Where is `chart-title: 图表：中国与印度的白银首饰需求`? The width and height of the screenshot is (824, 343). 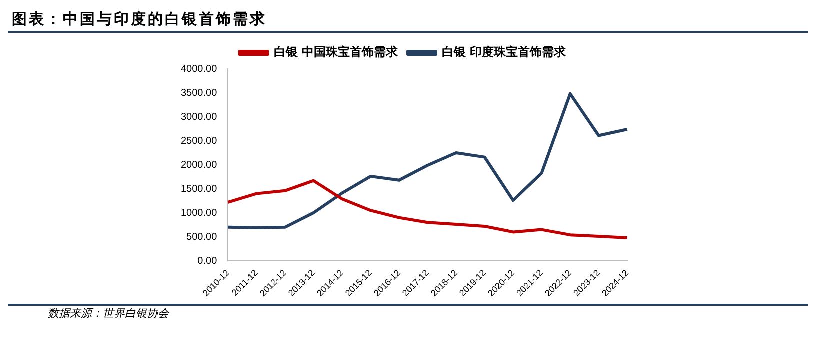 chart-title: 图表：中国与印度的白银首饰需求 is located at coordinates (408, 20).